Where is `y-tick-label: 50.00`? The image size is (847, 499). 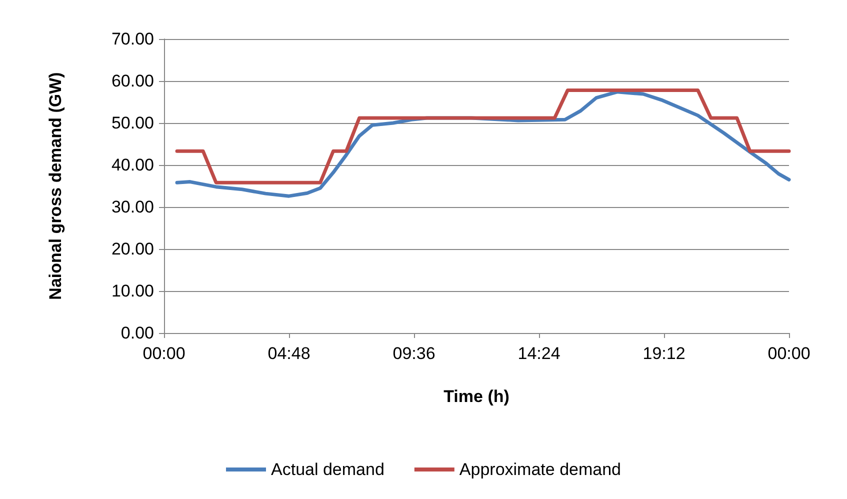 y-tick-label: 50.00 is located at coordinates (132, 123).